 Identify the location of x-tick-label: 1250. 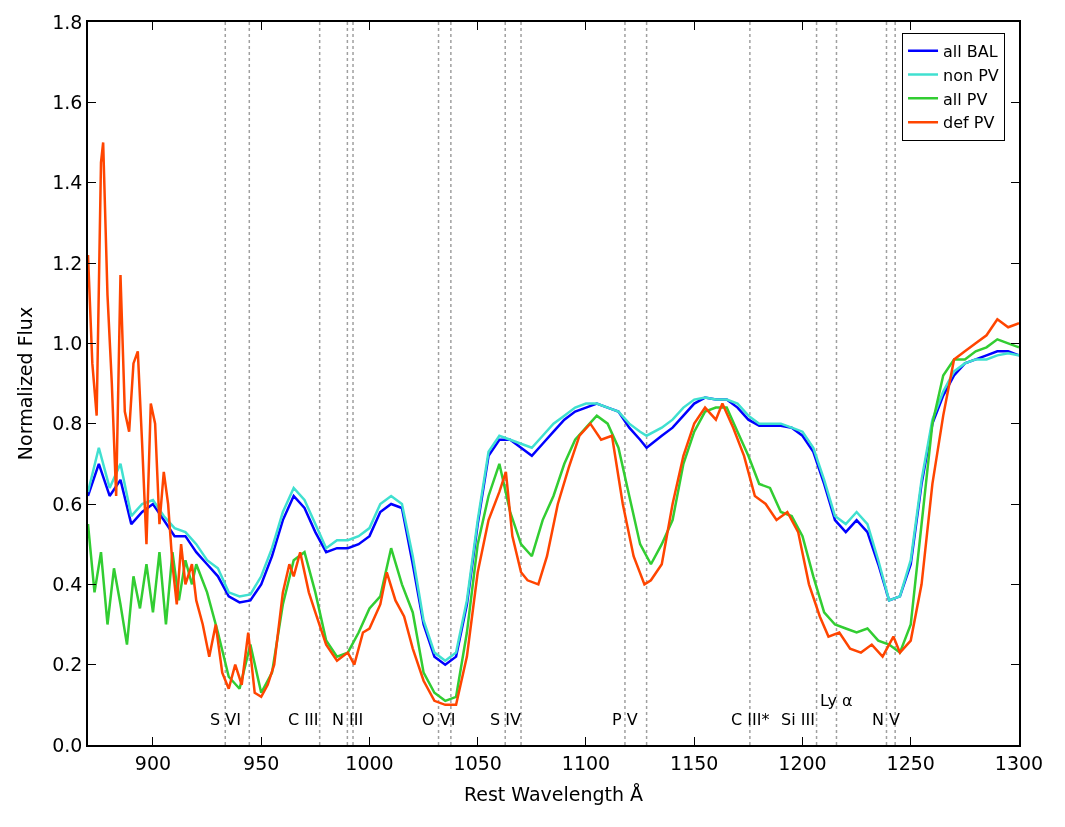
(910, 762).